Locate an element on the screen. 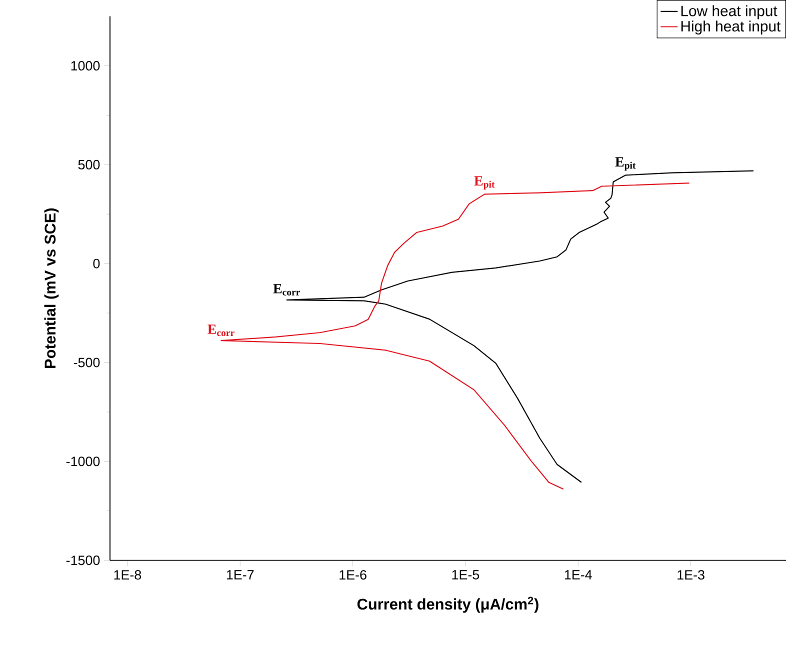 This screenshot has height=653, width=790. legend-label: Low heat input is located at coordinates (729, 12).